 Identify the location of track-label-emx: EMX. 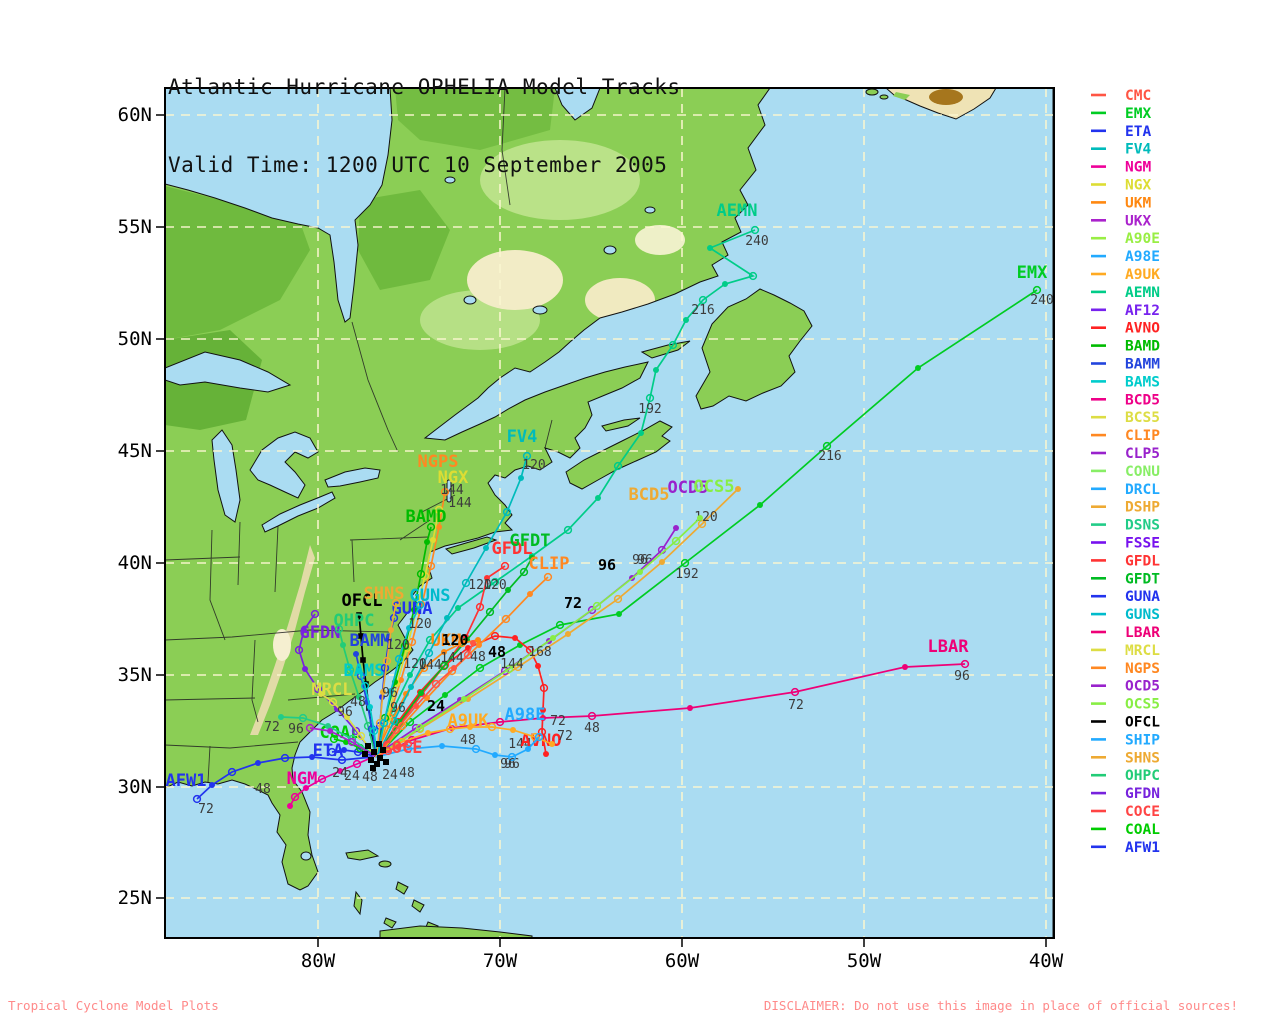
(1032, 273).